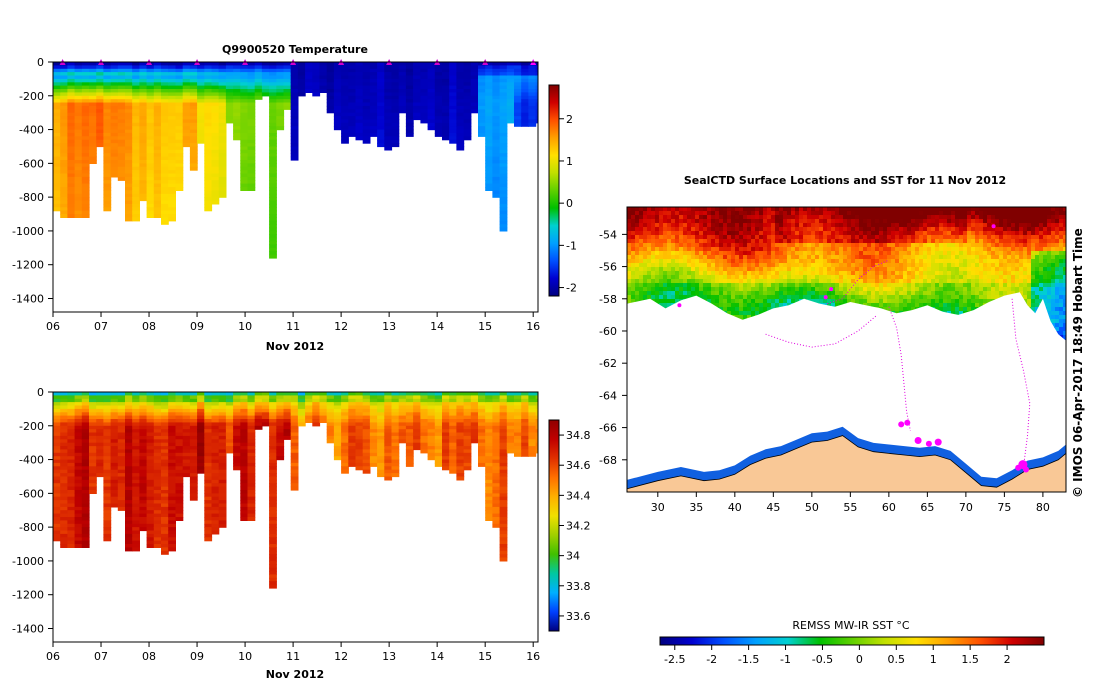  Describe the element at coordinates (578, 435) in the screenshot. I see `colorbar-tick-label: 34.8` at that location.